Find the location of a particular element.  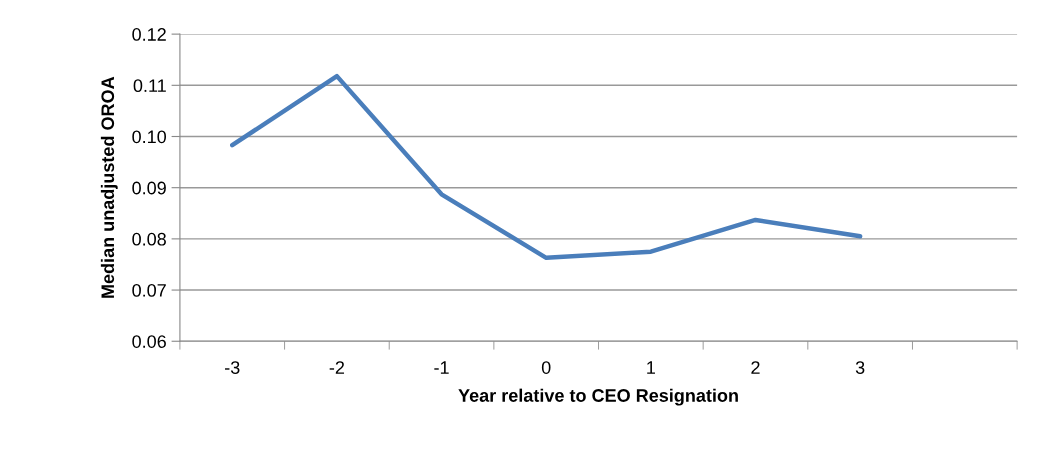

y-tick-label: 0.07 is located at coordinates (149, 290).